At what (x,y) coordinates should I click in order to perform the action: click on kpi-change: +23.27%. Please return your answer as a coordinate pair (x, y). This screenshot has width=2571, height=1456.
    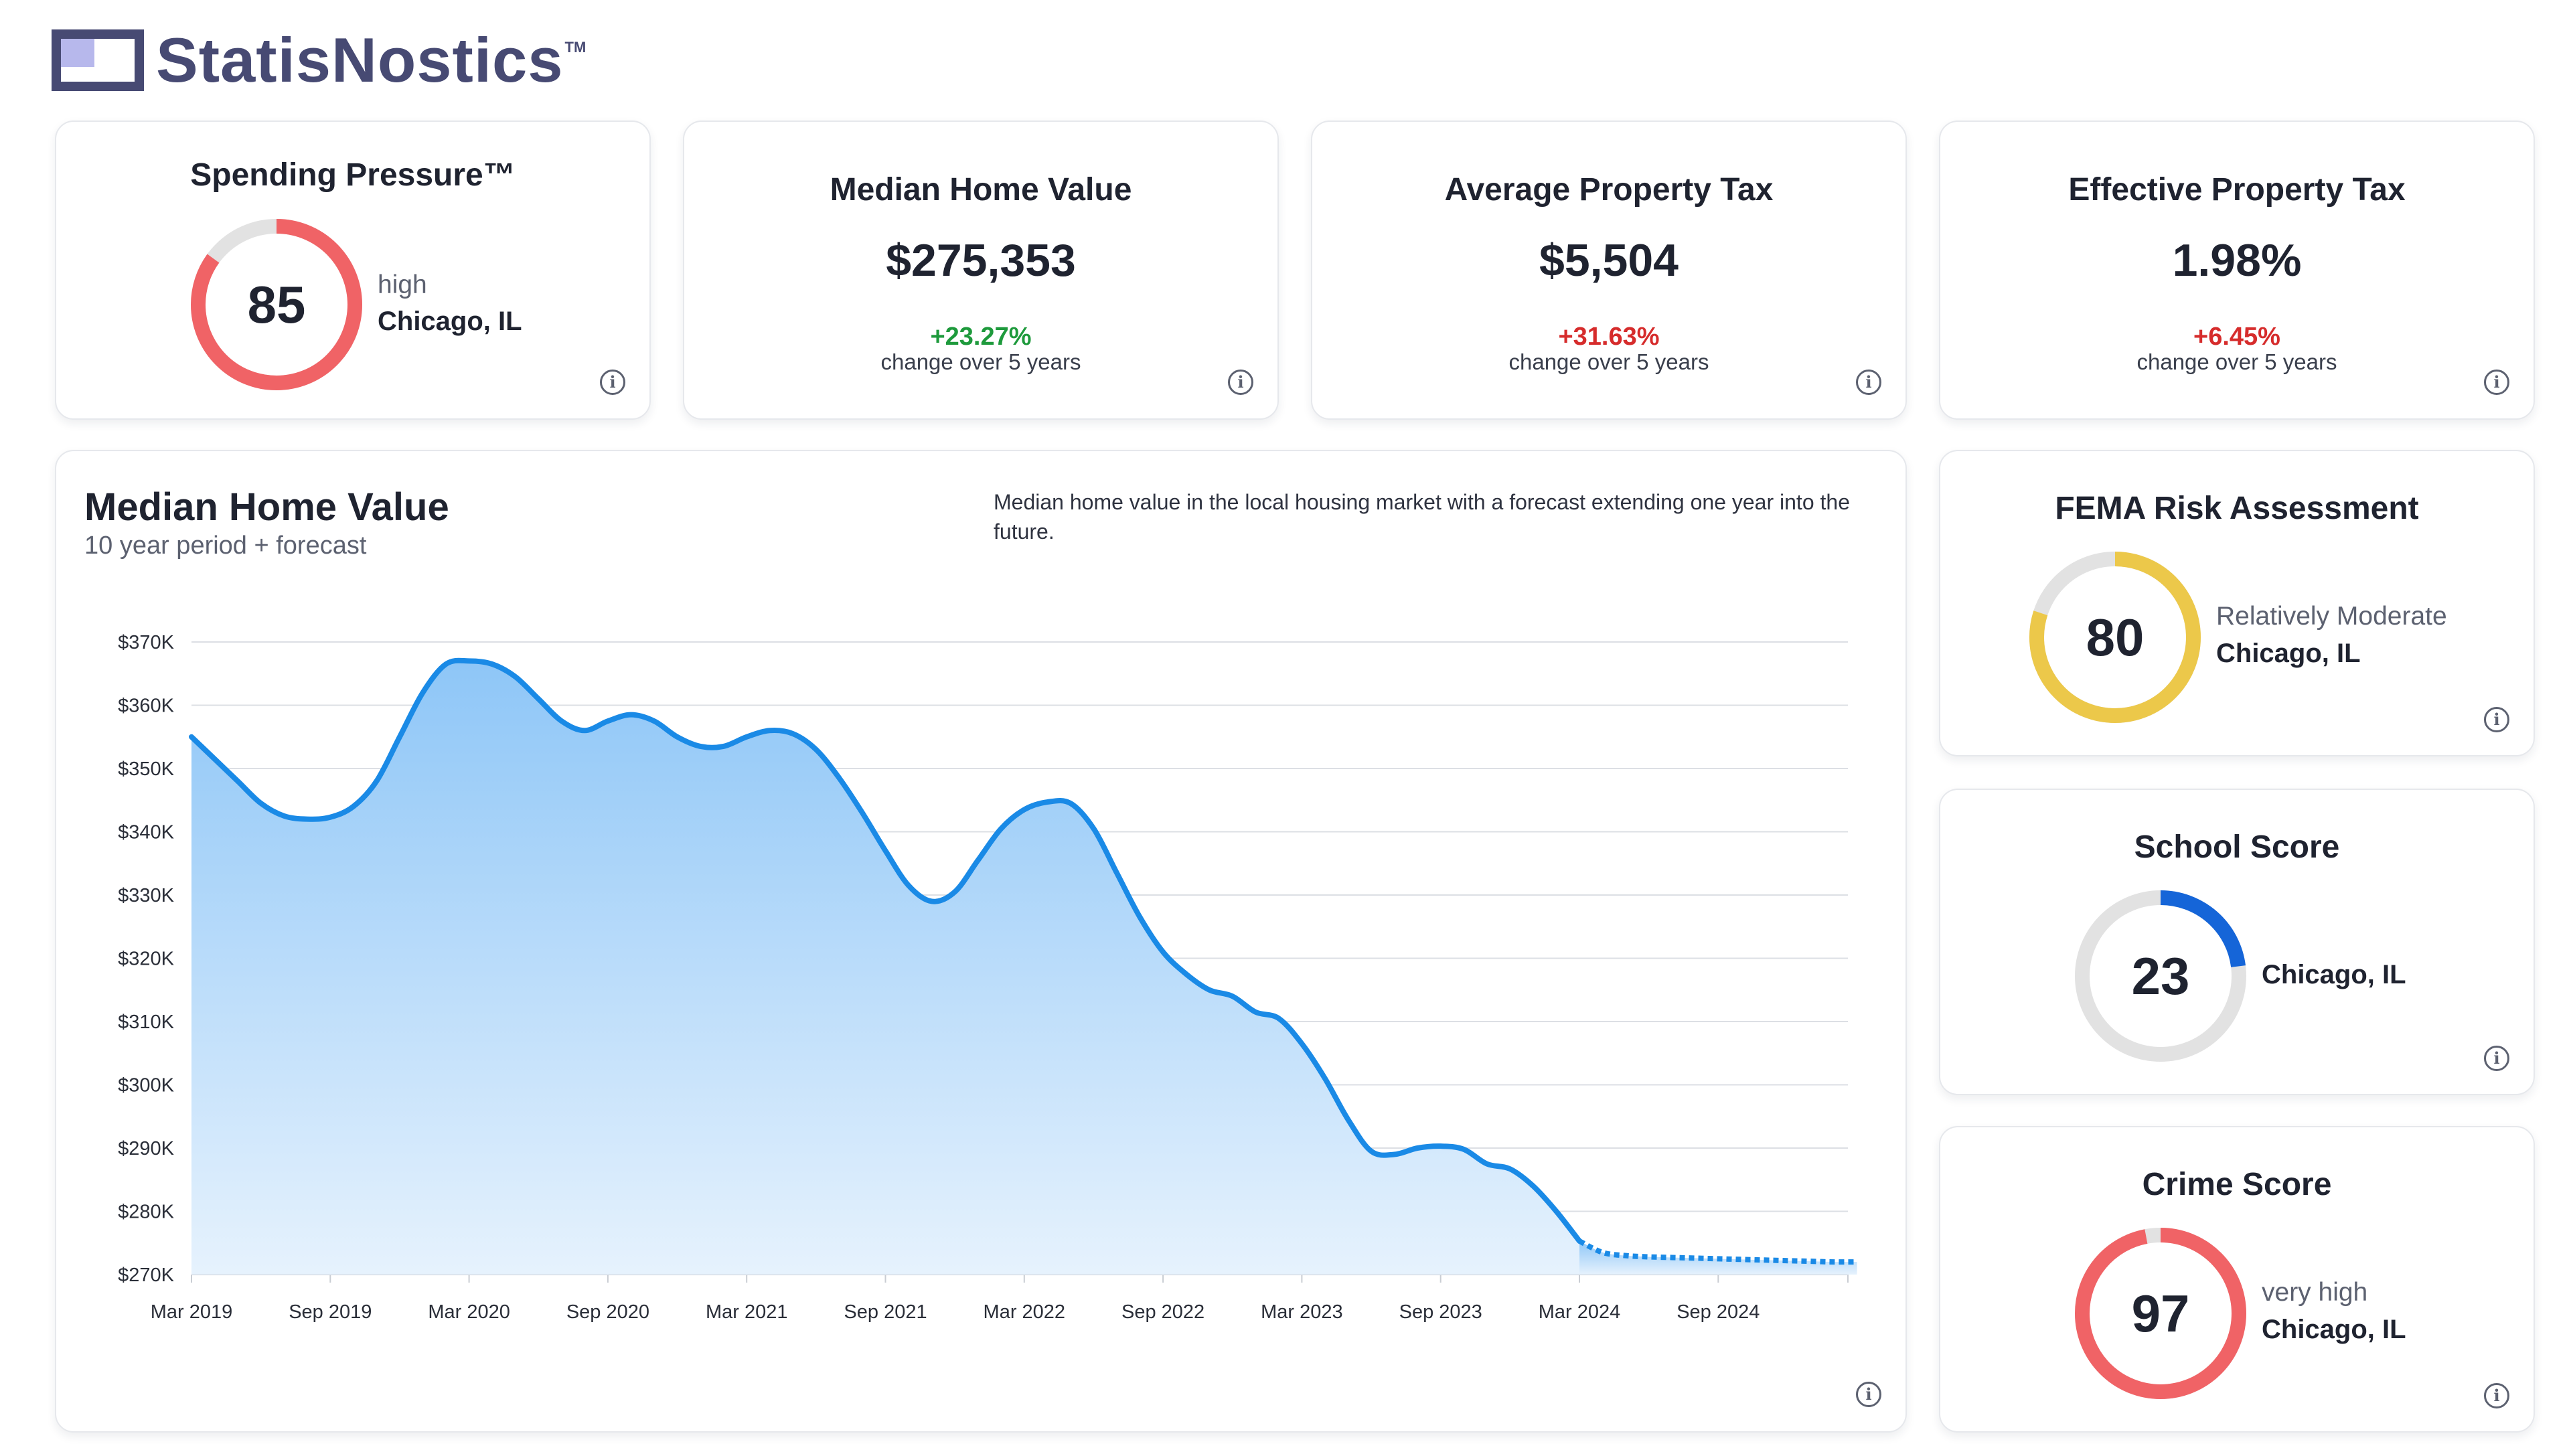
    Looking at the image, I should click on (981, 337).